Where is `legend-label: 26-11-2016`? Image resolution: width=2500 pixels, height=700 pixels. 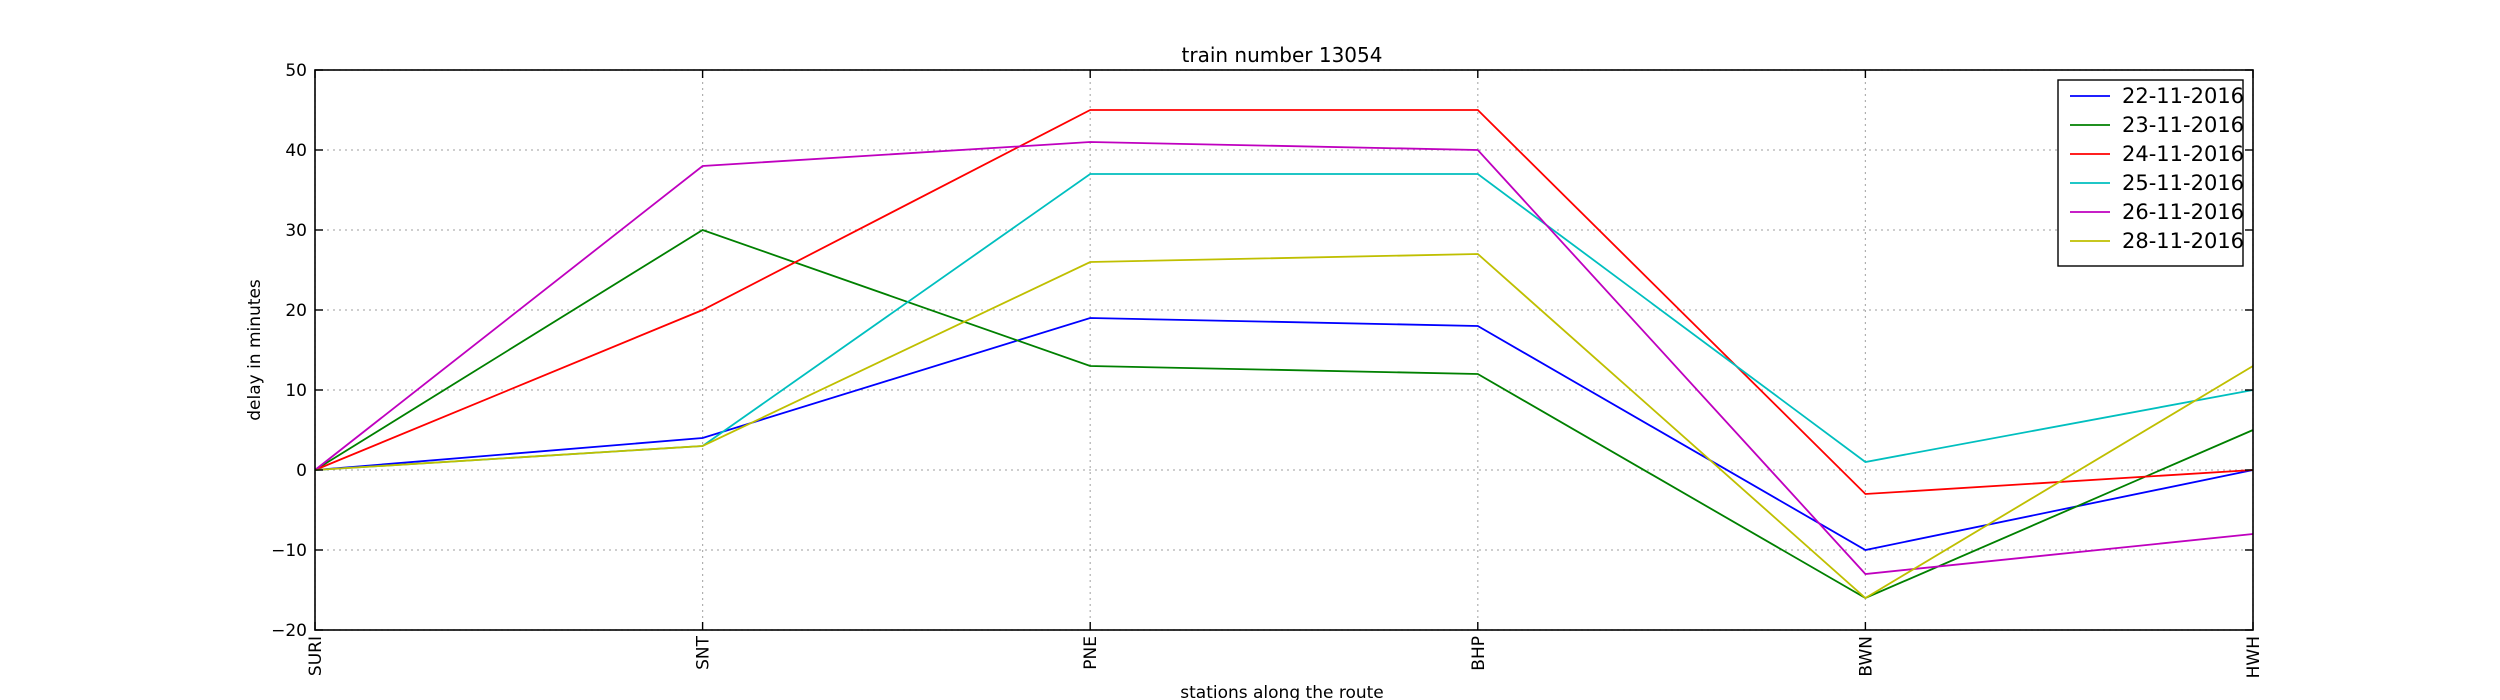
legend-label: 26-11-2016 is located at coordinates (2183, 212).